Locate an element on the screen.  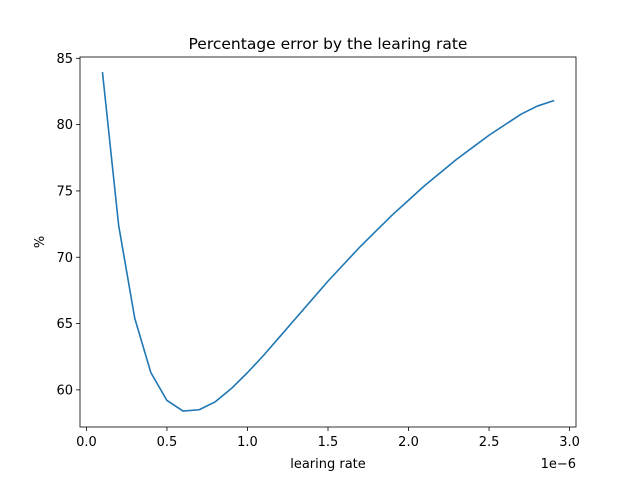
chart-title: Percentage error by the learing rate is located at coordinates (328, 44).